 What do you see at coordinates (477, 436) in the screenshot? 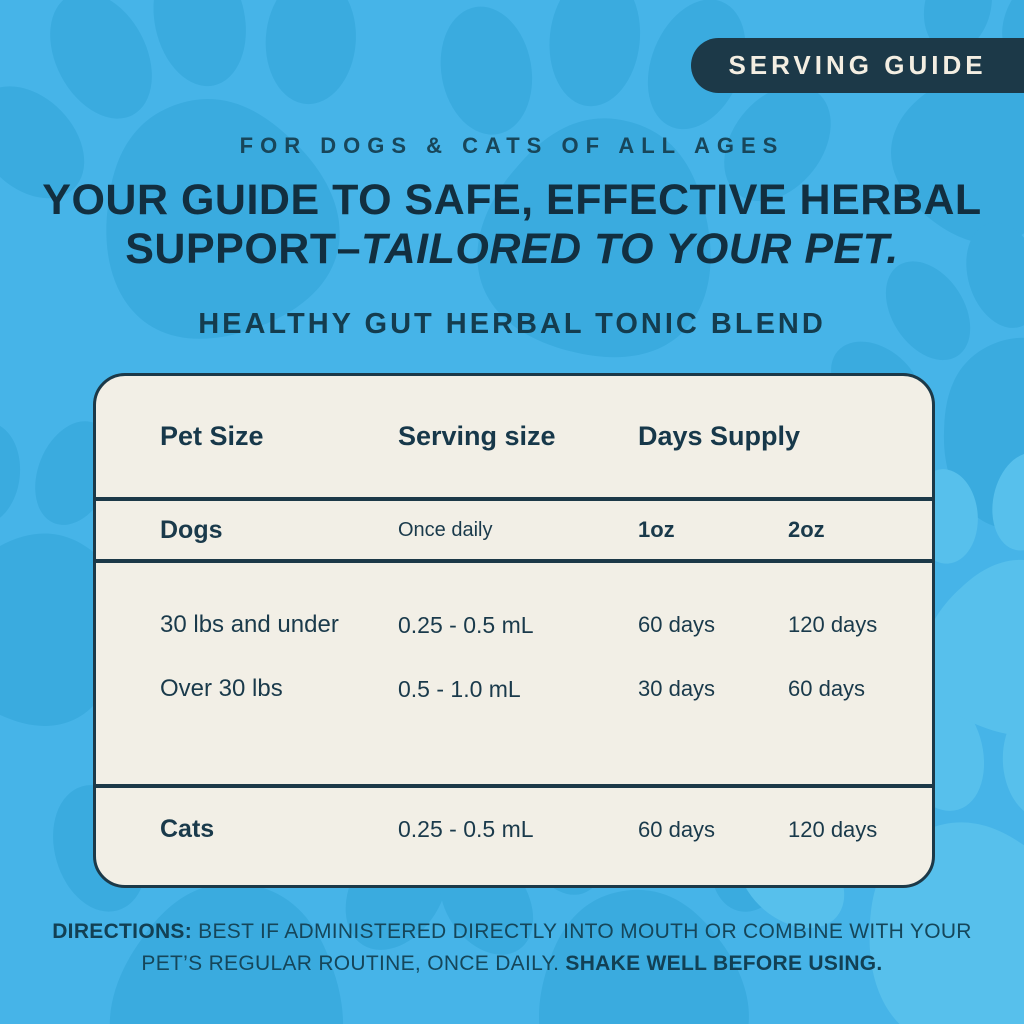
I see `column-header-serving-size: Serving size` at bounding box center [477, 436].